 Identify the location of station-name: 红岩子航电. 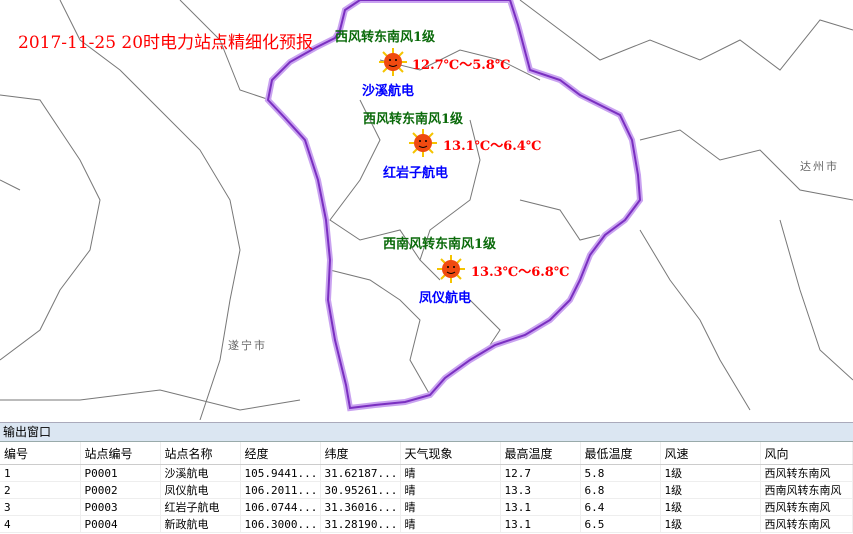
(416, 173).